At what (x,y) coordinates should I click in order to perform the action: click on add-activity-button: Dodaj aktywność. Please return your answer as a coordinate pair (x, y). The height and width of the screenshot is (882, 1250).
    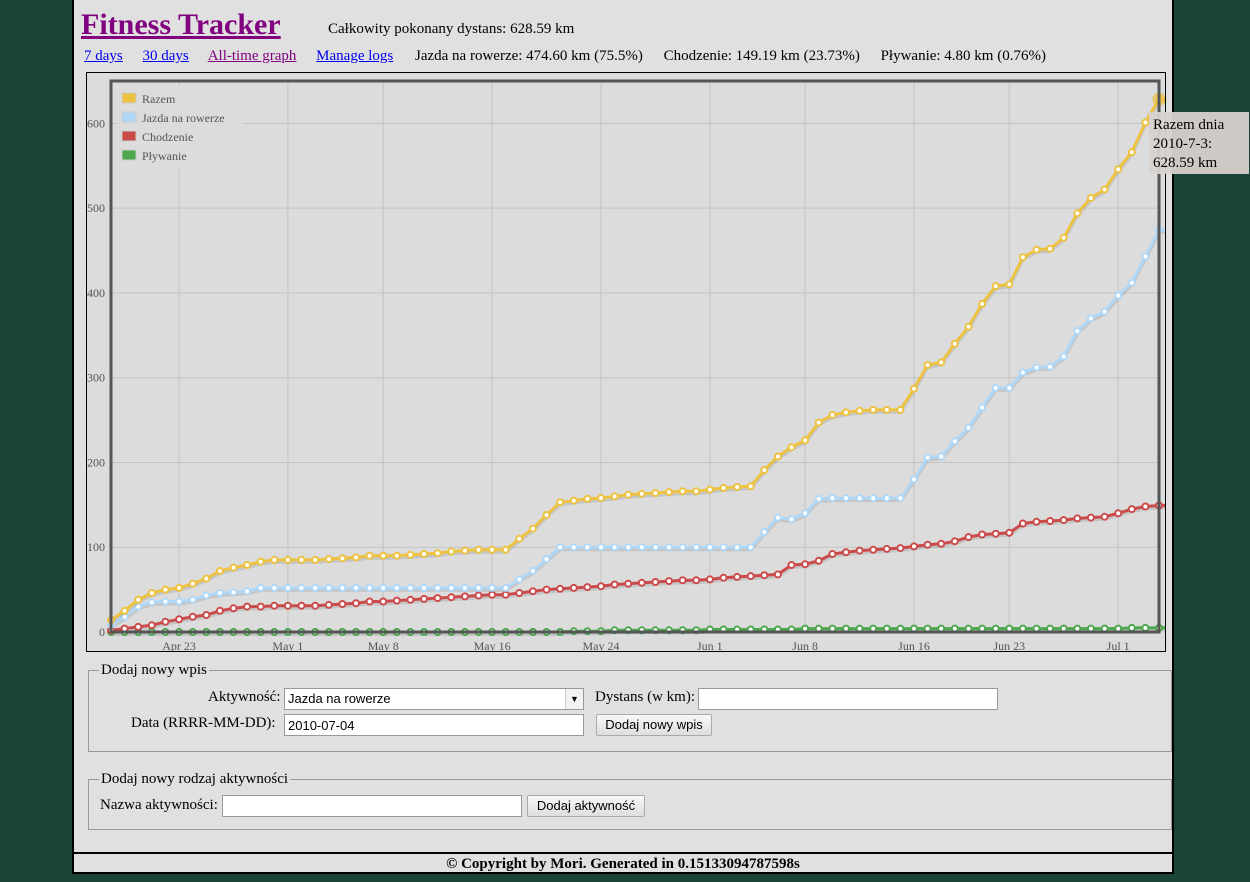
    Looking at the image, I should click on (586, 806).